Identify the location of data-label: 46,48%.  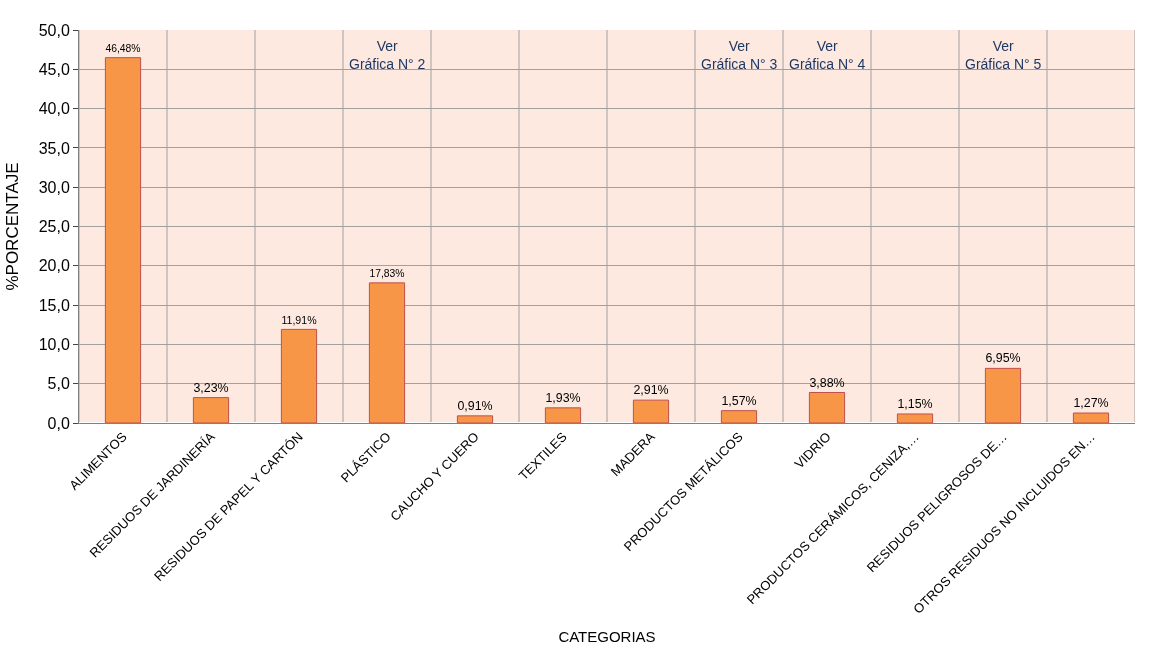
(123, 49).